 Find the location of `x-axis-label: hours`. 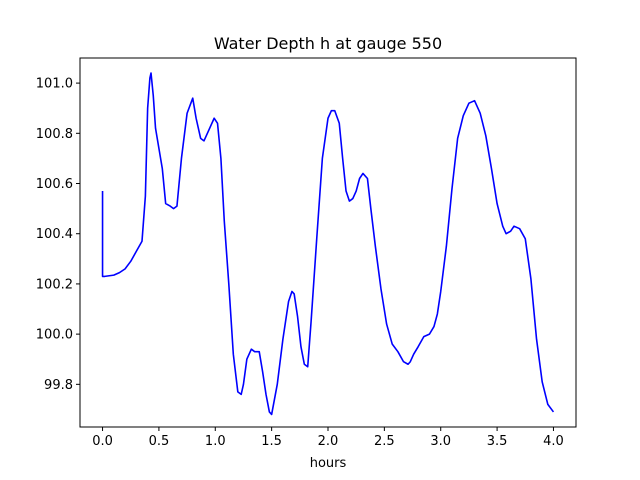

x-axis-label: hours is located at coordinates (328, 463).